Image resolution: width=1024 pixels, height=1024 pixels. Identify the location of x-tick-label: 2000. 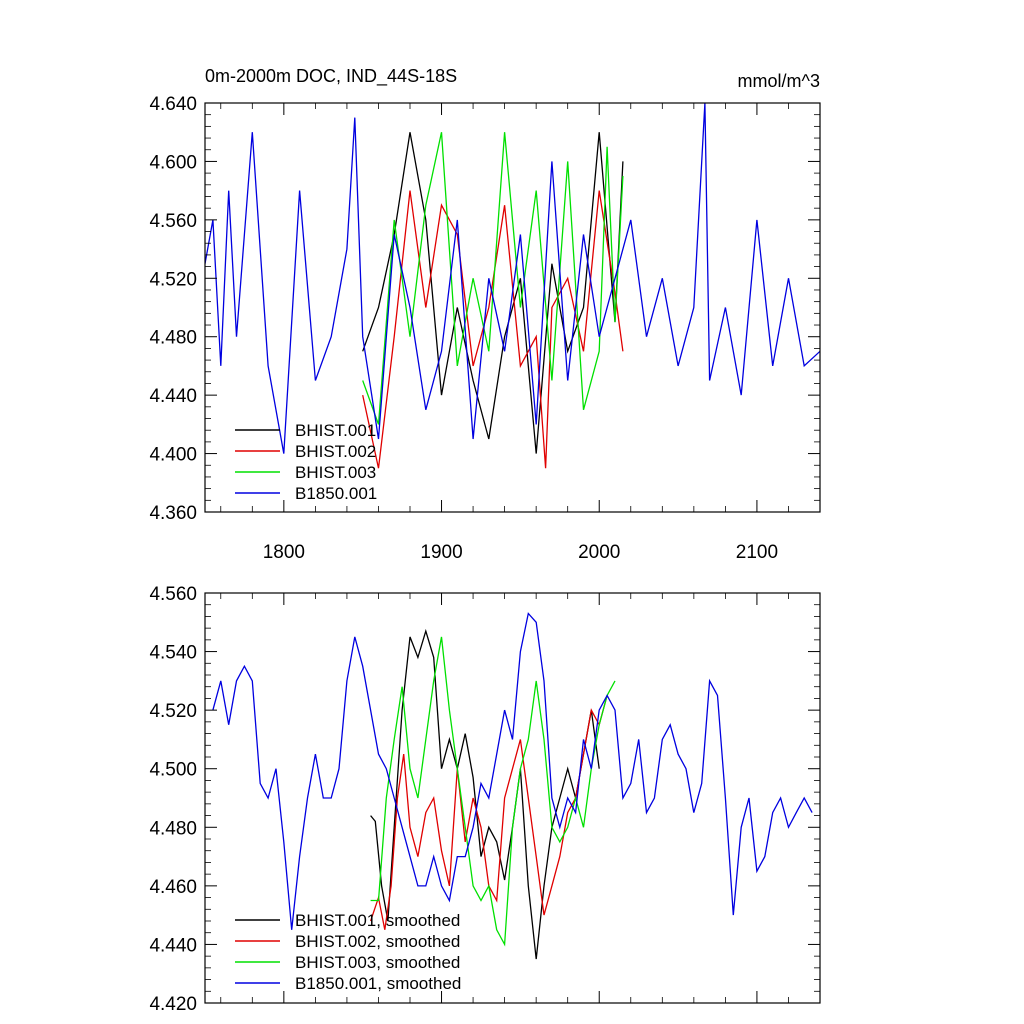
(599, 552).